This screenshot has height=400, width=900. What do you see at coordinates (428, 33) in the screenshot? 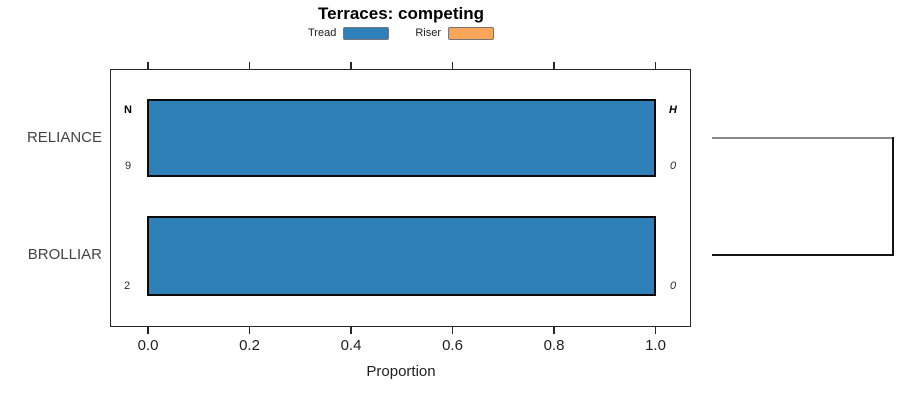
I see `legend-label-riser: Riser` at bounding box center [428, 33].